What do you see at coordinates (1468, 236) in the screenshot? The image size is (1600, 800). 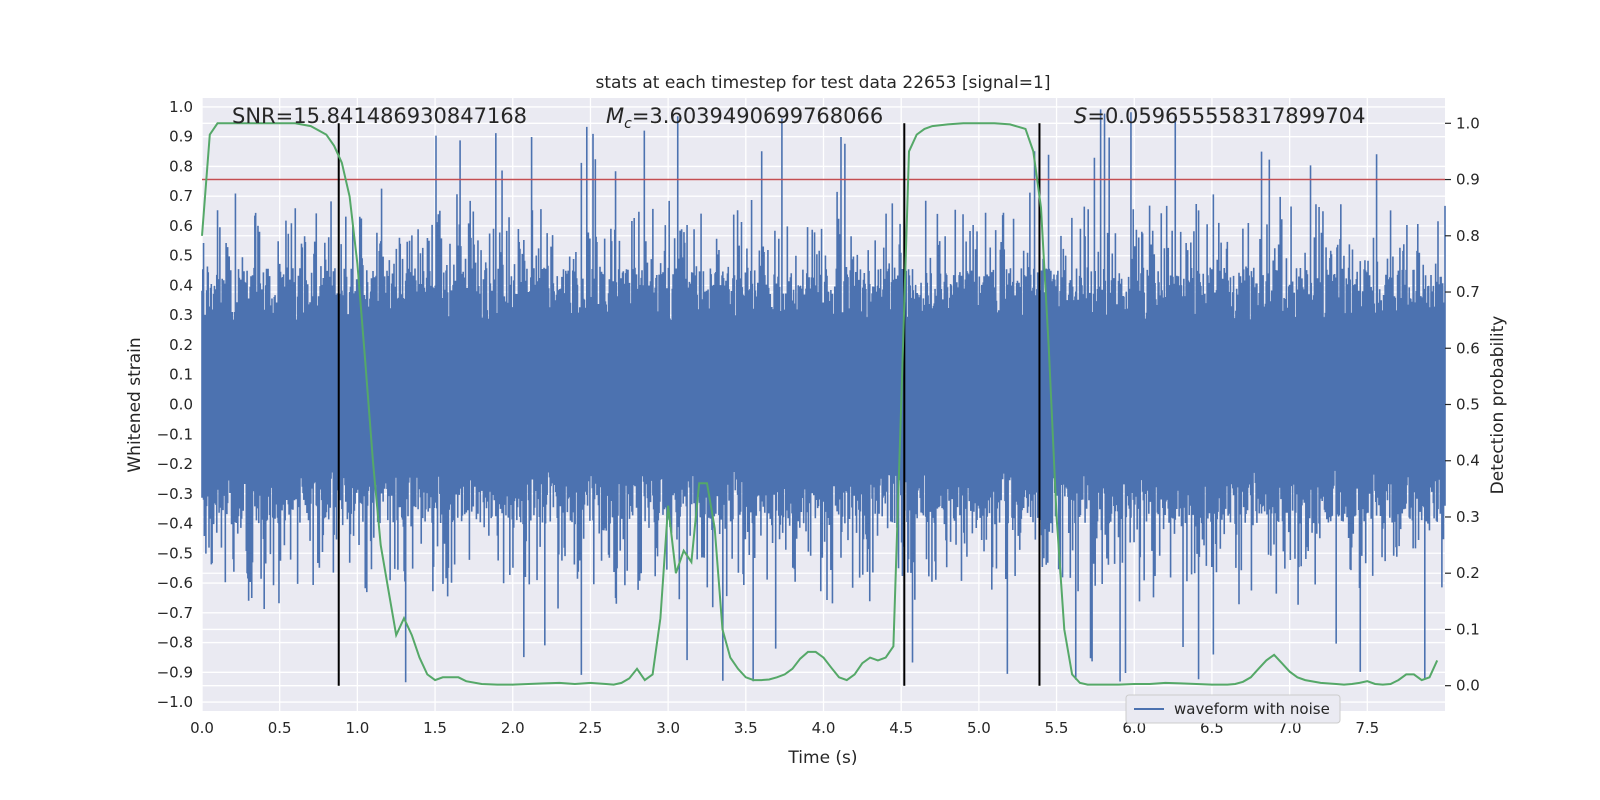 I see `y-right-tick-label: 0.8` at bounding box center [1468, 236].